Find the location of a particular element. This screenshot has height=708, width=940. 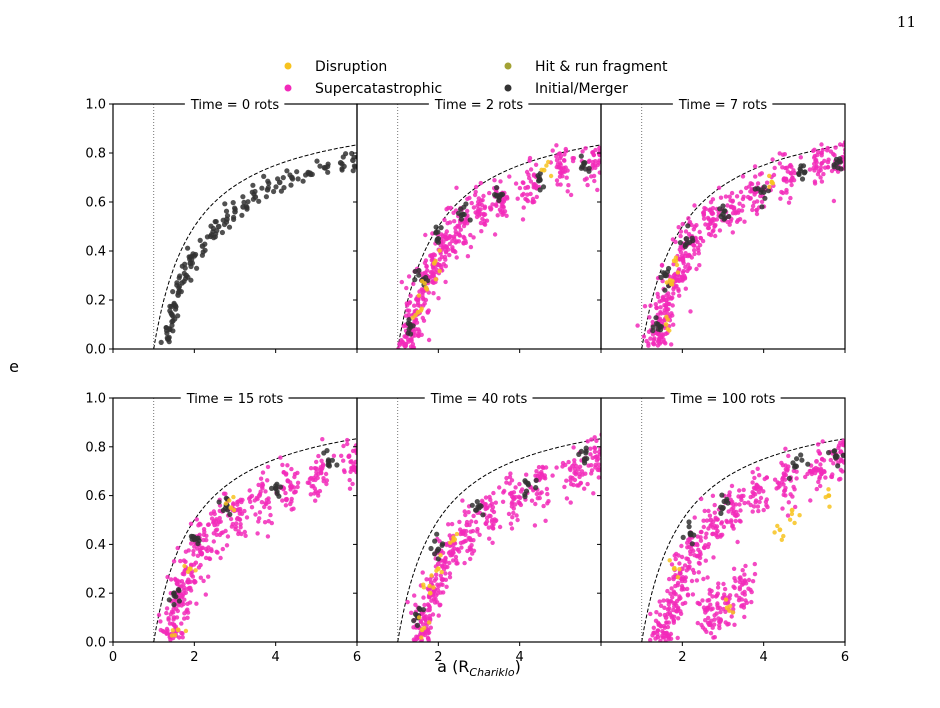

panel-title: Time = 40 rots is located at coordinates (479, 399).